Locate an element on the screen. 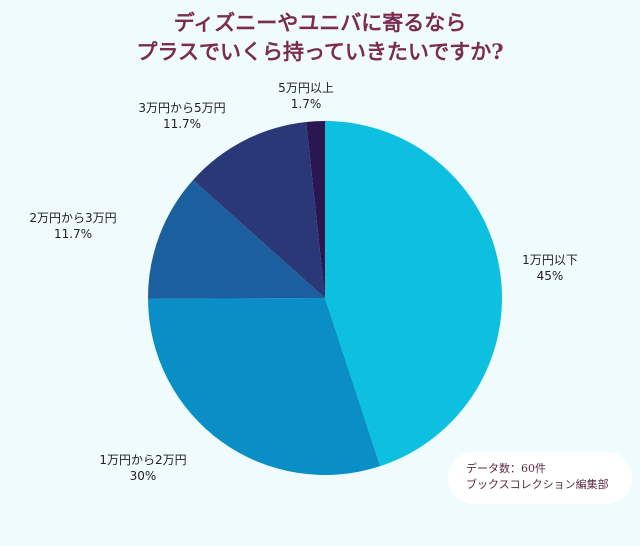  slice-label-1: 1万円から2万円 30% is located at coordinates (143, 468).